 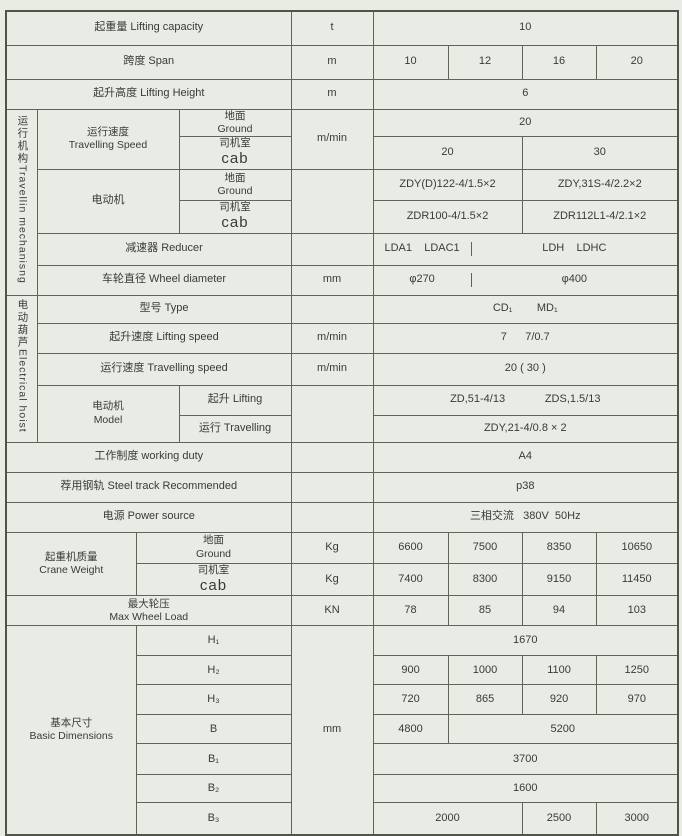 What do you see at coordinates (423, 280) in the screenshot?
I see `value-left: φ270` at bounding box center [423, 280].